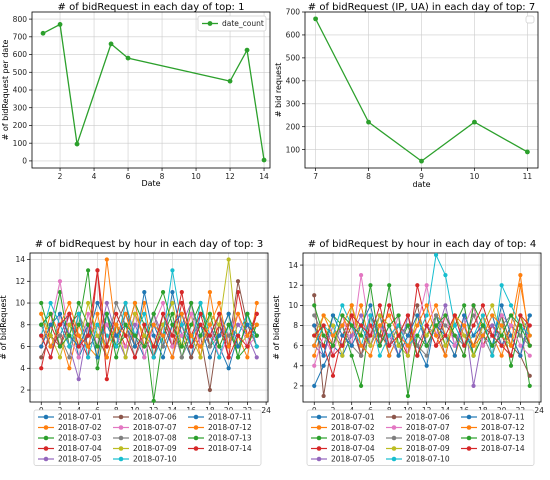  What do you see at coordinates (428, 417) in the screenshot?
I see `legend-label: 2018-07-06` at bounding box center [428, 417].